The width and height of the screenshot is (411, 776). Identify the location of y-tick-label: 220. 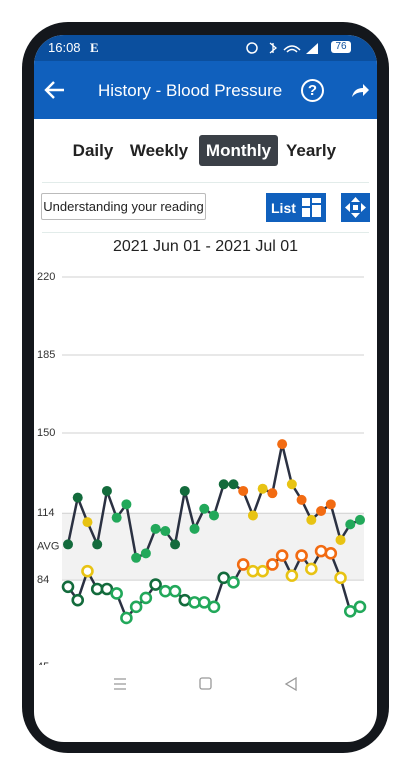
(46, 277).